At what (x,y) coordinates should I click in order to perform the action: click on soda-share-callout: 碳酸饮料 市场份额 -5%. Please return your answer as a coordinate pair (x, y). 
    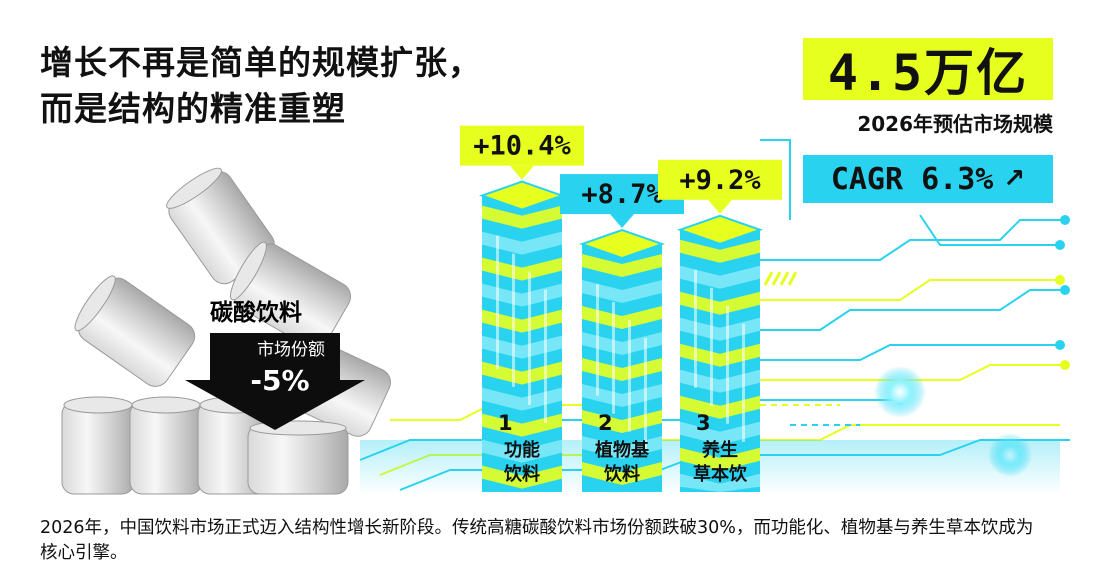
    Looking at the image, I should click on (275, 364).